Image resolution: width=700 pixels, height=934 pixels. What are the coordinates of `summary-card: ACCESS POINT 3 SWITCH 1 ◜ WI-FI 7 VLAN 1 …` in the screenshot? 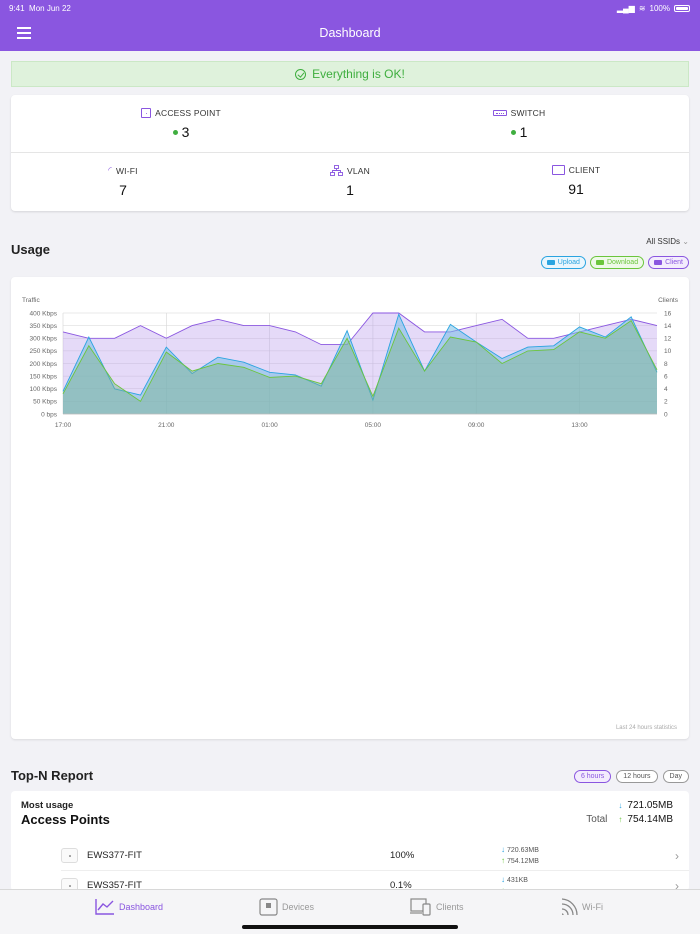 It's located at (350, 153).